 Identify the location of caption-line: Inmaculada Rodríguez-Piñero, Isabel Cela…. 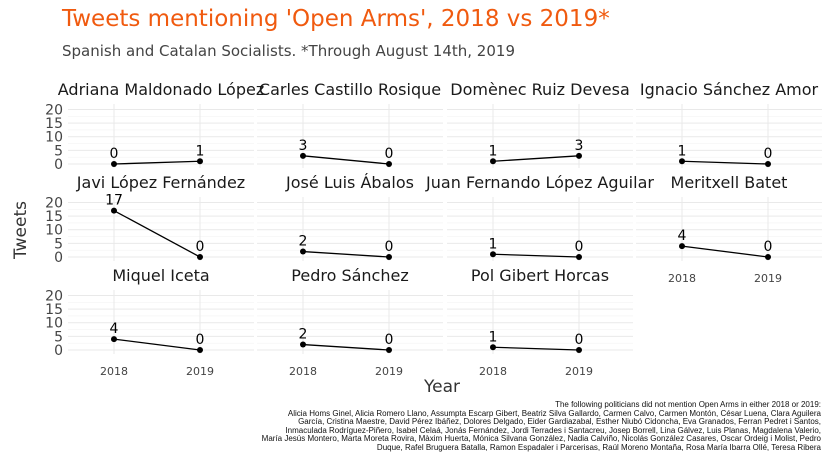
(553, 430).